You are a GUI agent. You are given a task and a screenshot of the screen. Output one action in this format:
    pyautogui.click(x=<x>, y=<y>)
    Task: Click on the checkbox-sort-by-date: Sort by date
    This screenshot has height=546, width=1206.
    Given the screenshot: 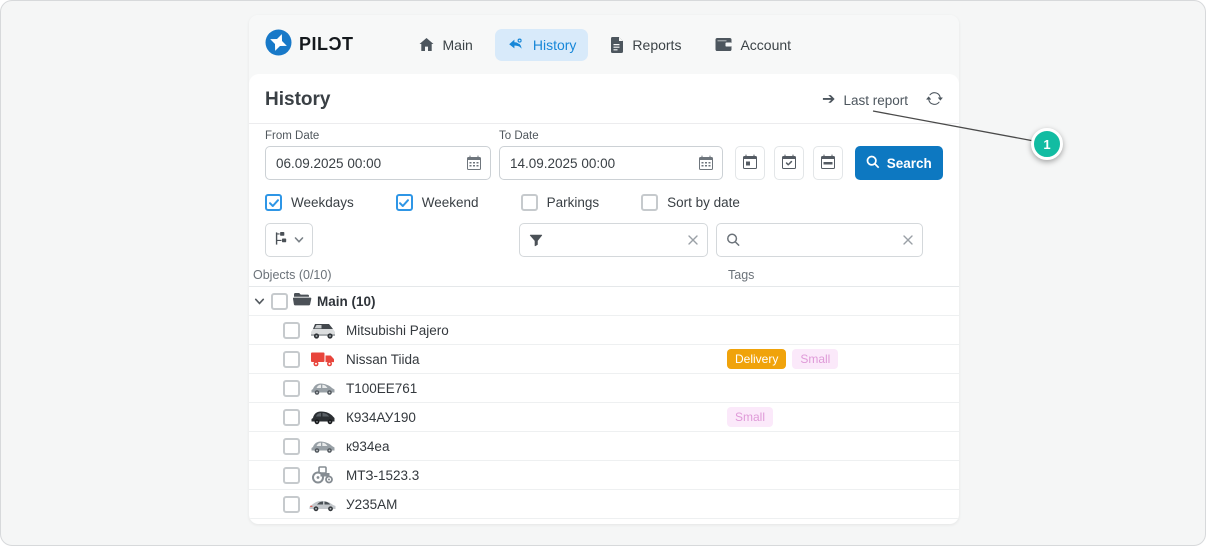 What is the action you would take?
    pyautogui.click(x=690, y=202)
    